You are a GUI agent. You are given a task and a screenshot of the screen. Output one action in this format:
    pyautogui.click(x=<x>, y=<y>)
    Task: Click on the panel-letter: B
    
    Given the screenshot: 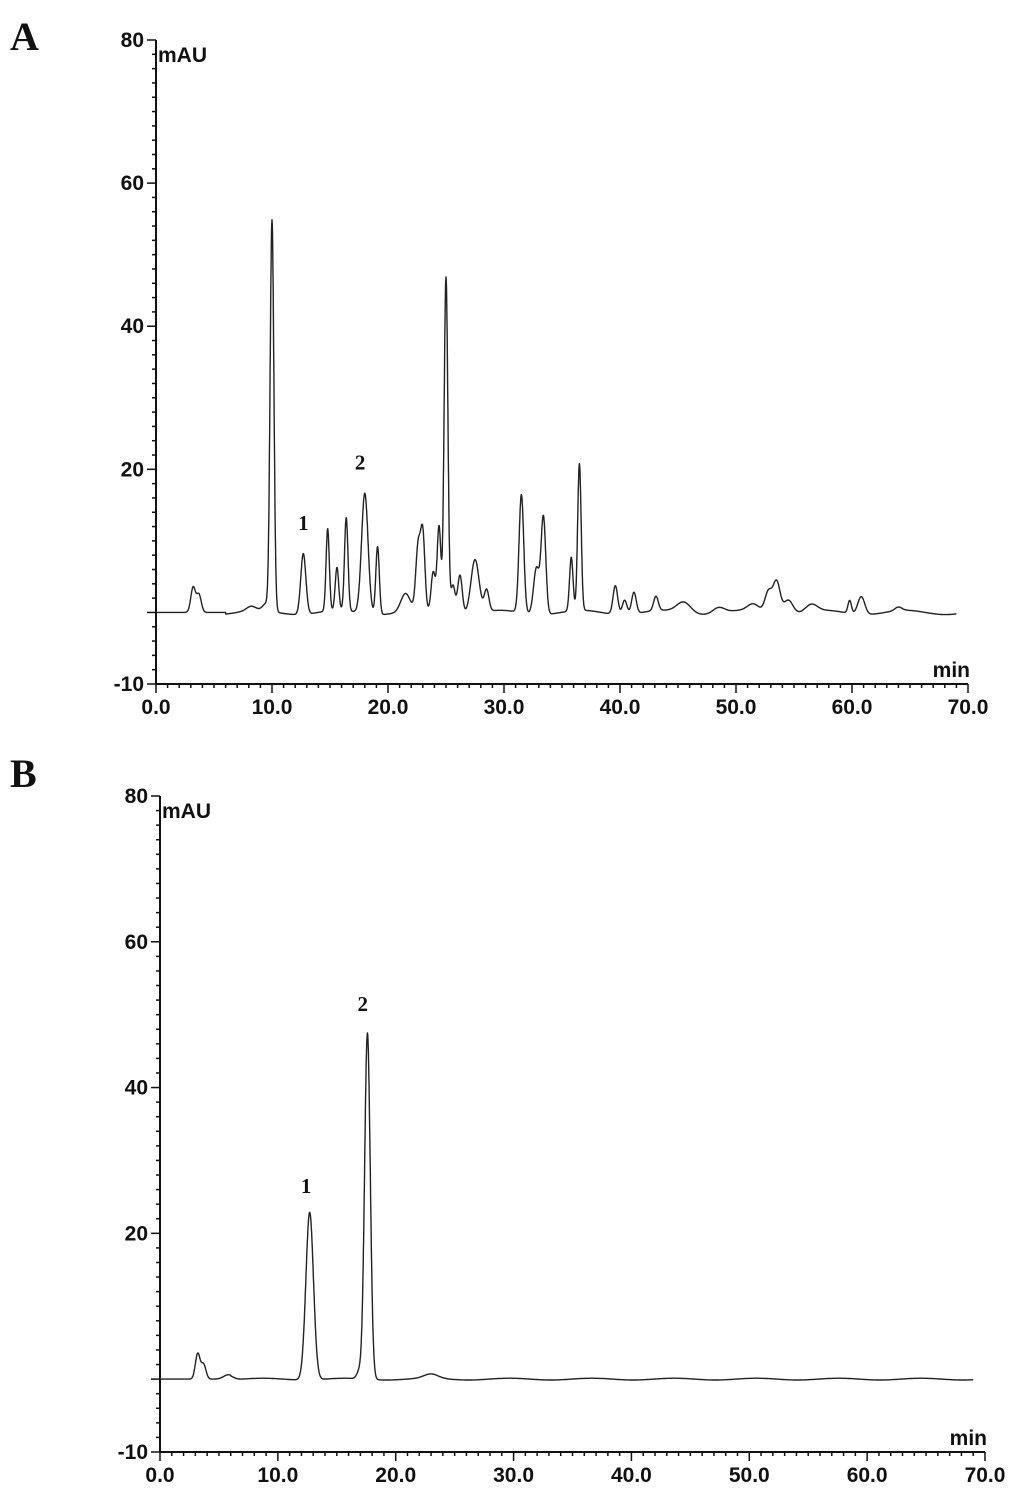 What is the action you would take?
    pyautogui.click(x=23, y=773)
    